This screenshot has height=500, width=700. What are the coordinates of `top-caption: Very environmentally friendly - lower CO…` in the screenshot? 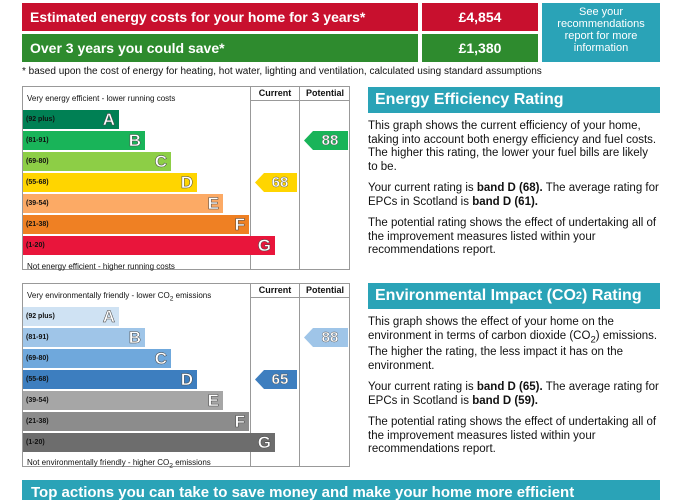 It's located at (119, 297).